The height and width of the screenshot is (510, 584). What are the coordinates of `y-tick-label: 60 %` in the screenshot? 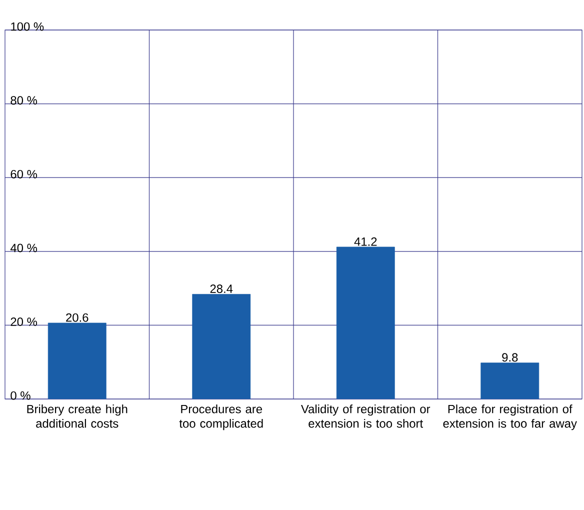 It's located at (24, 174).